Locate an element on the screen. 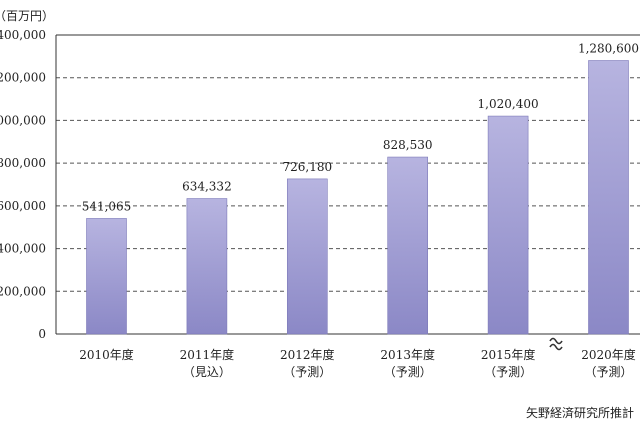  data-label: 634,332 is located at coordinates (207, 187).